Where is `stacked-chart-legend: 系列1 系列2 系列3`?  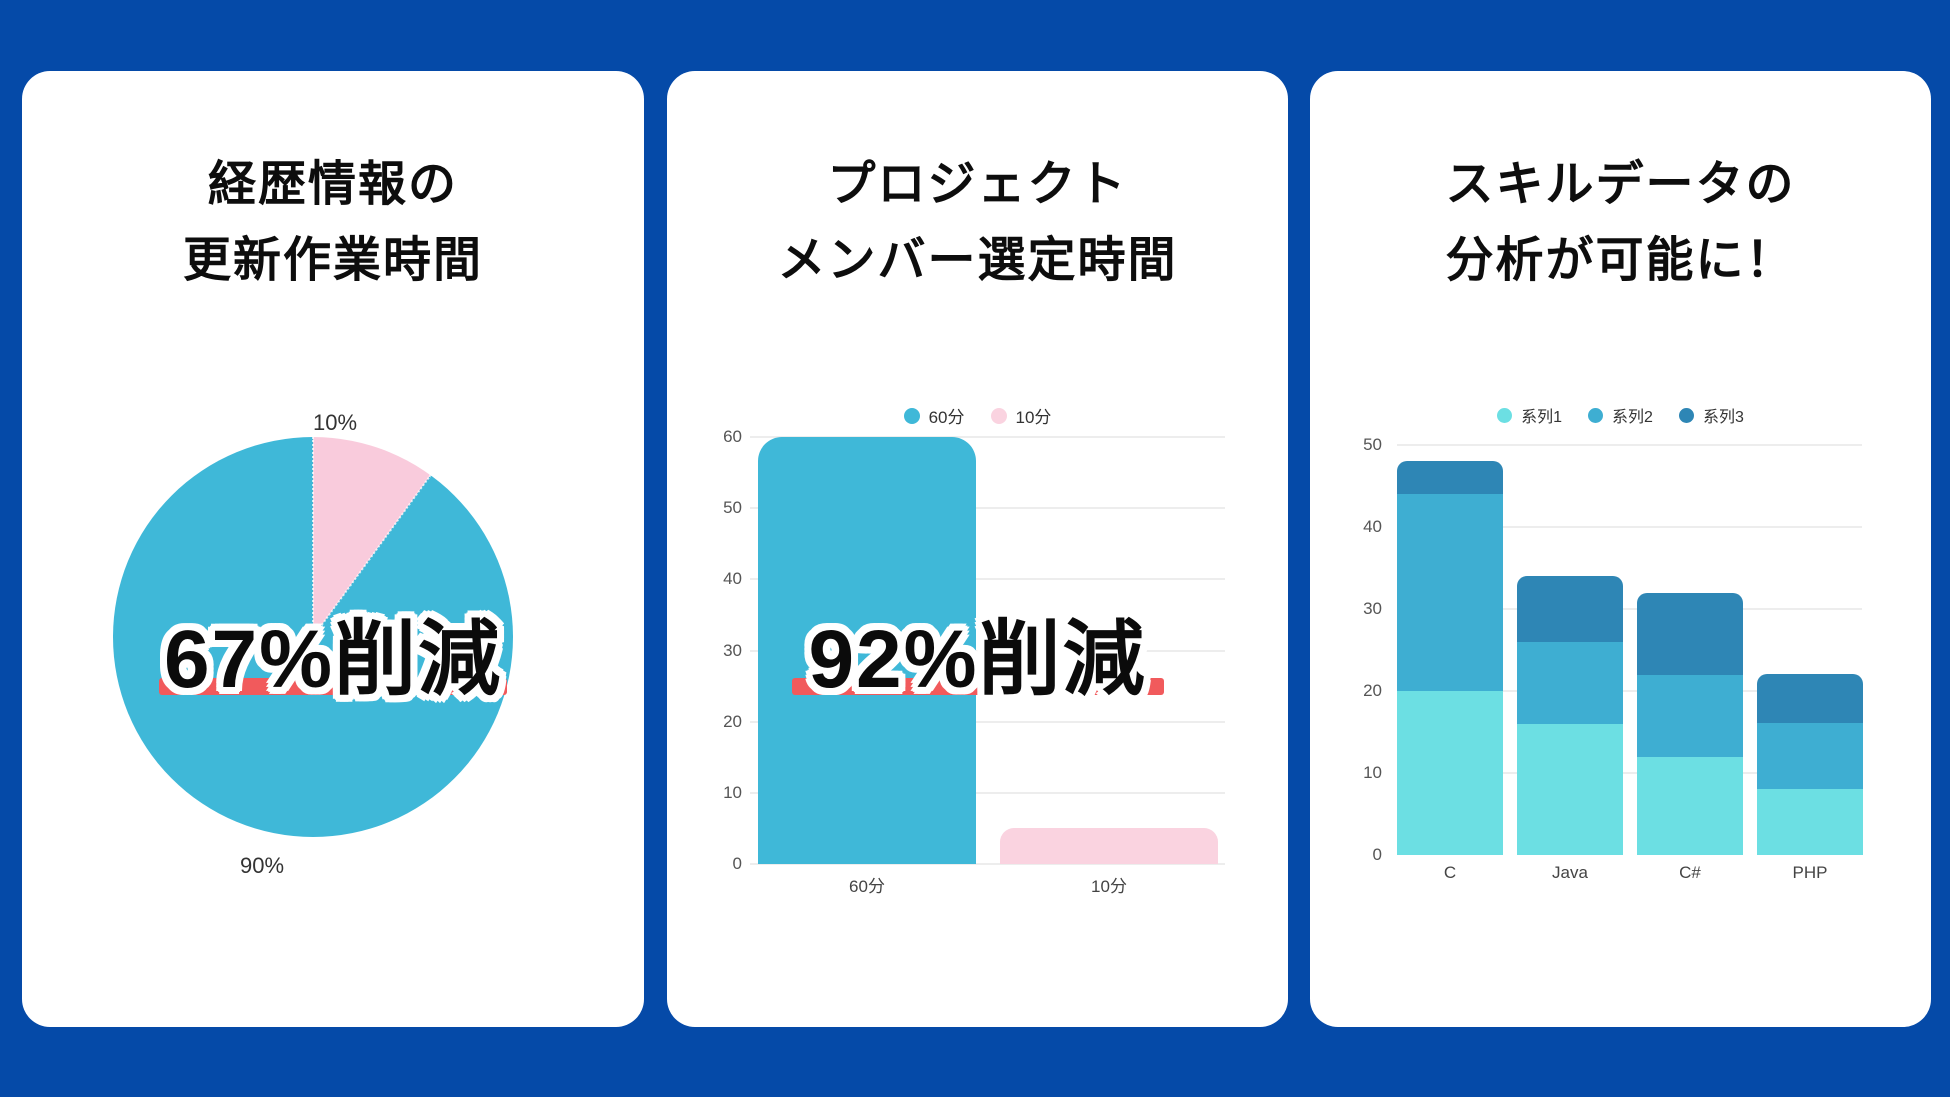 stacked-chart-legend: 系列1 系列2 系列3 is located at coordinates (1620, 415).